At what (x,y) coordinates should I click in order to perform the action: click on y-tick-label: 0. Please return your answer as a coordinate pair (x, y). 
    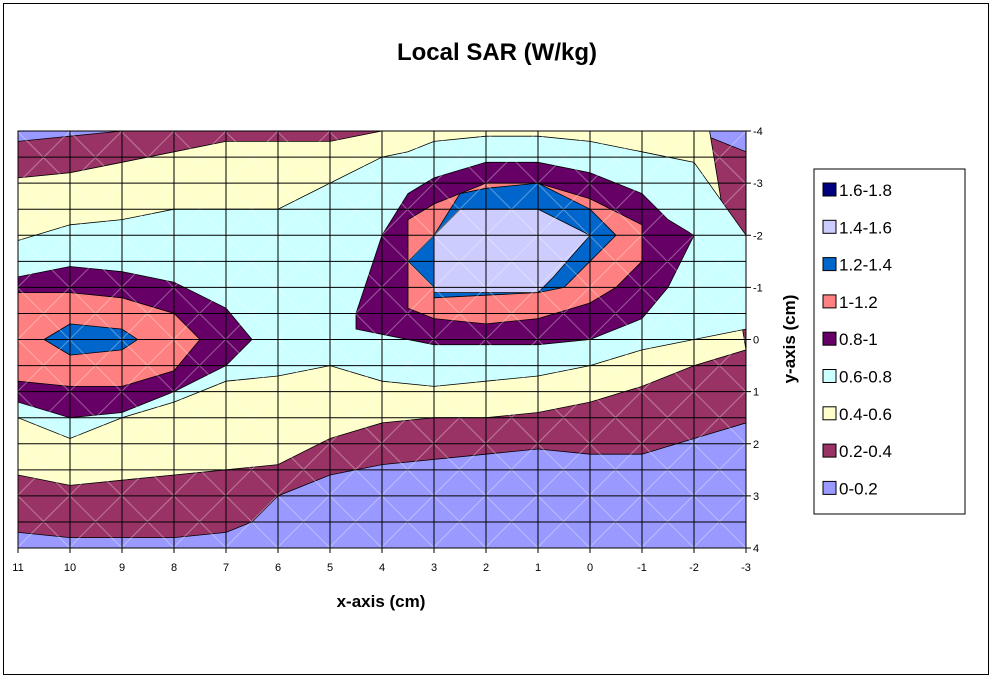
    Looking at the image, I should click on (756, 341).